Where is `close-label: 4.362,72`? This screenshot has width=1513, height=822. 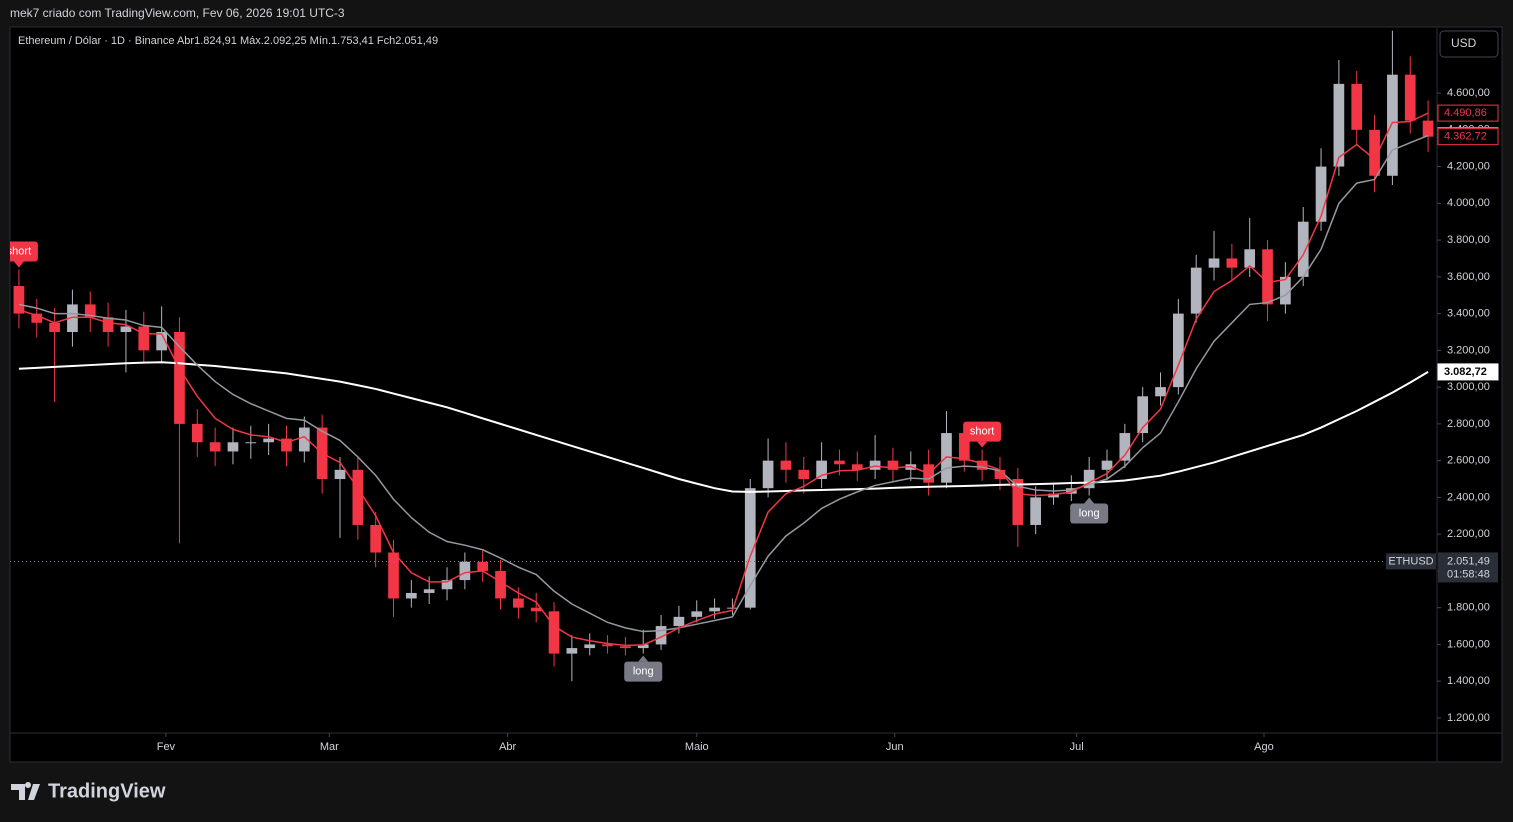 close-label: 4.362,72 is located at coordinates (1465, 137).